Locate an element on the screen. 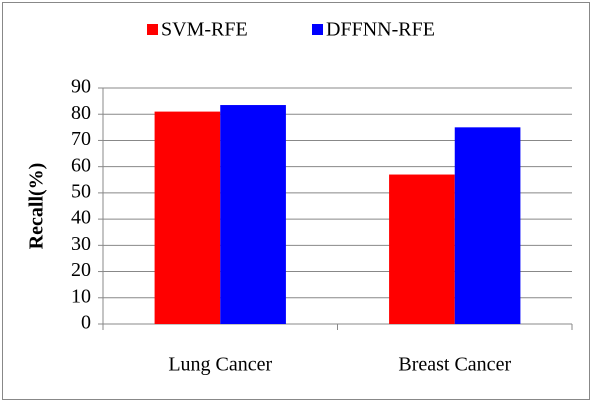 The height and width of the screenshot is (408, 592). y-tick-label: 70 is located at coordinates (81, 139).